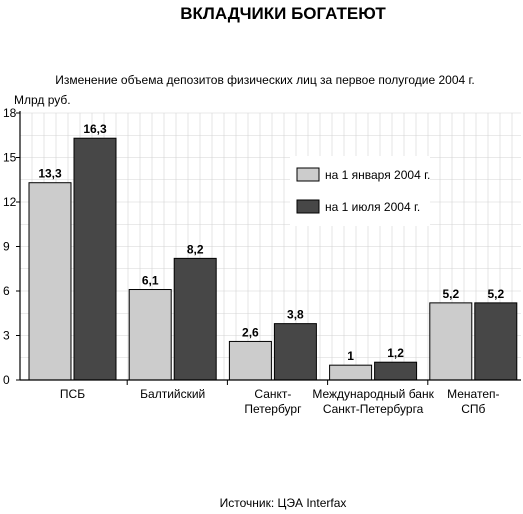  Describe the element at coordinates (350, 356) in the screenshot. I see `data-label-jan: 1` at that location.